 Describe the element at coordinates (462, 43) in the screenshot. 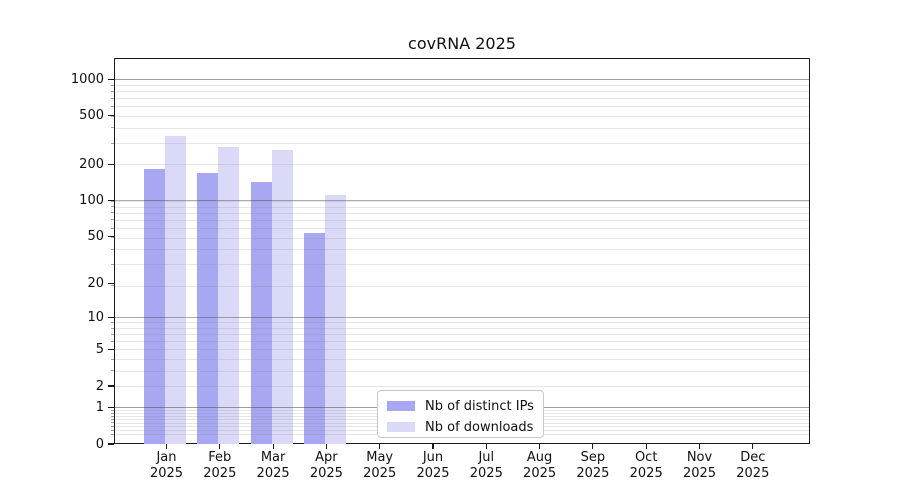

I see `chart-title: covRNA 2025` at that location.